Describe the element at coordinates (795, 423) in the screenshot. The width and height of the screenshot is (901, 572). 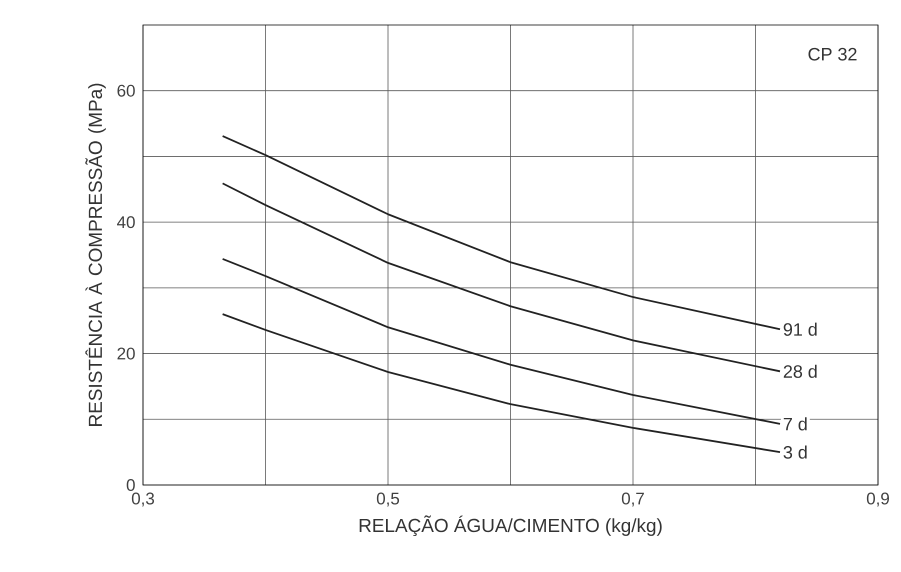
I see `series-label: 7 d` at that location.